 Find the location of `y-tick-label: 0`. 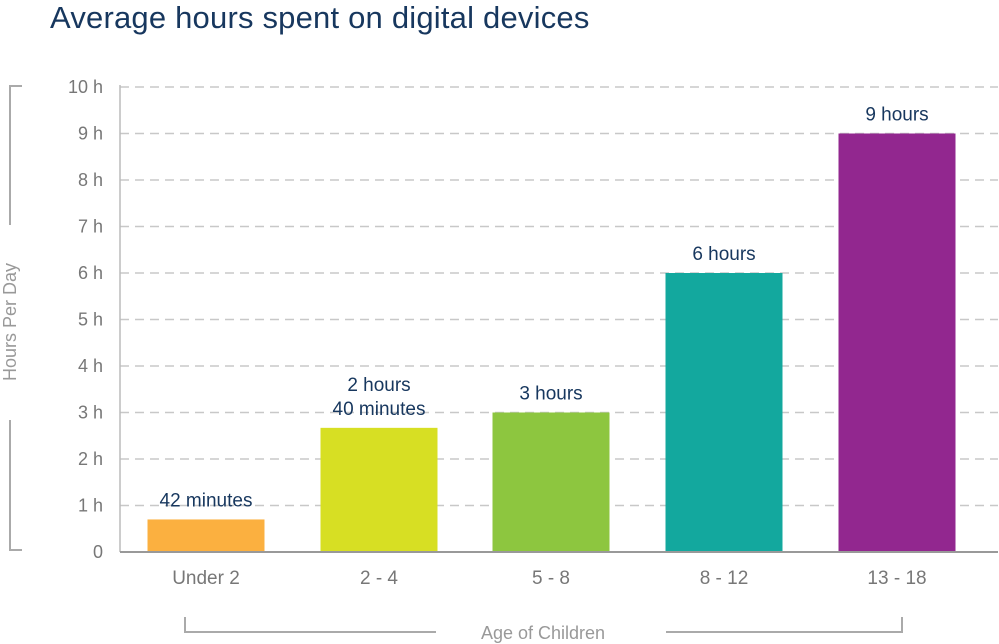

y-tick-label: 0 is located at coordinates (98, 552).